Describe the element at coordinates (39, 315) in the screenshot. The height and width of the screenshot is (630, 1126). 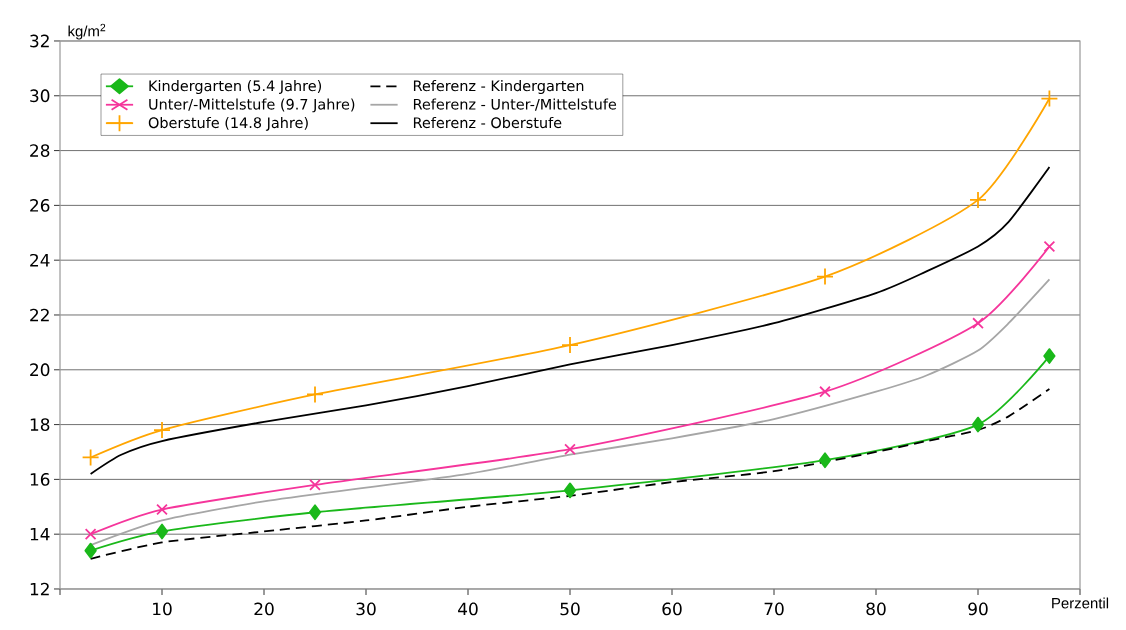
I see `y-tick-label: 22` at that location.